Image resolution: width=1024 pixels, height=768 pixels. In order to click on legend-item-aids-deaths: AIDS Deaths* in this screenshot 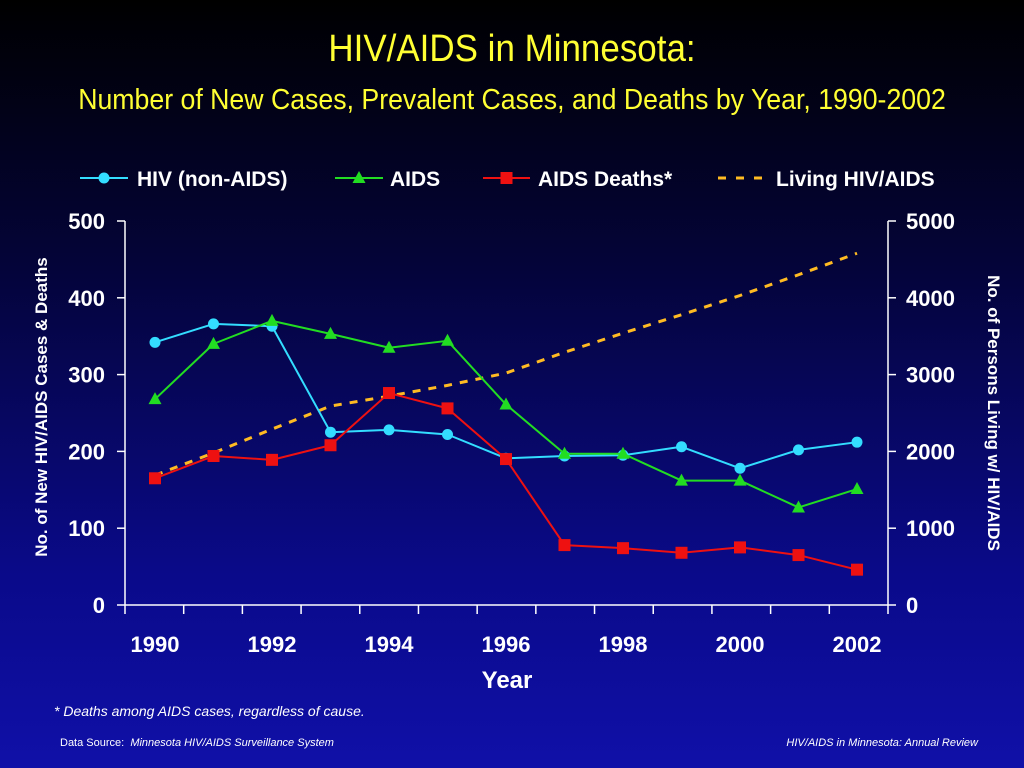, I will do `click(578, 179)`.